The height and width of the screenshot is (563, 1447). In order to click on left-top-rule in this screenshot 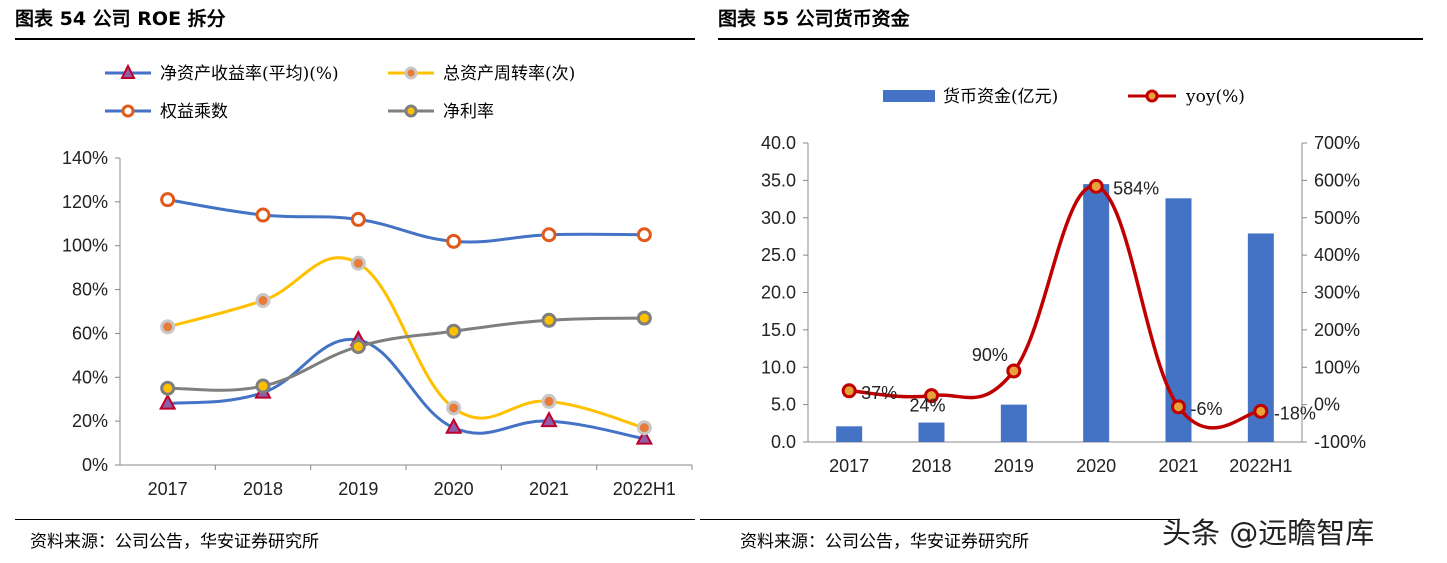, I will do `click(355, 39)`.